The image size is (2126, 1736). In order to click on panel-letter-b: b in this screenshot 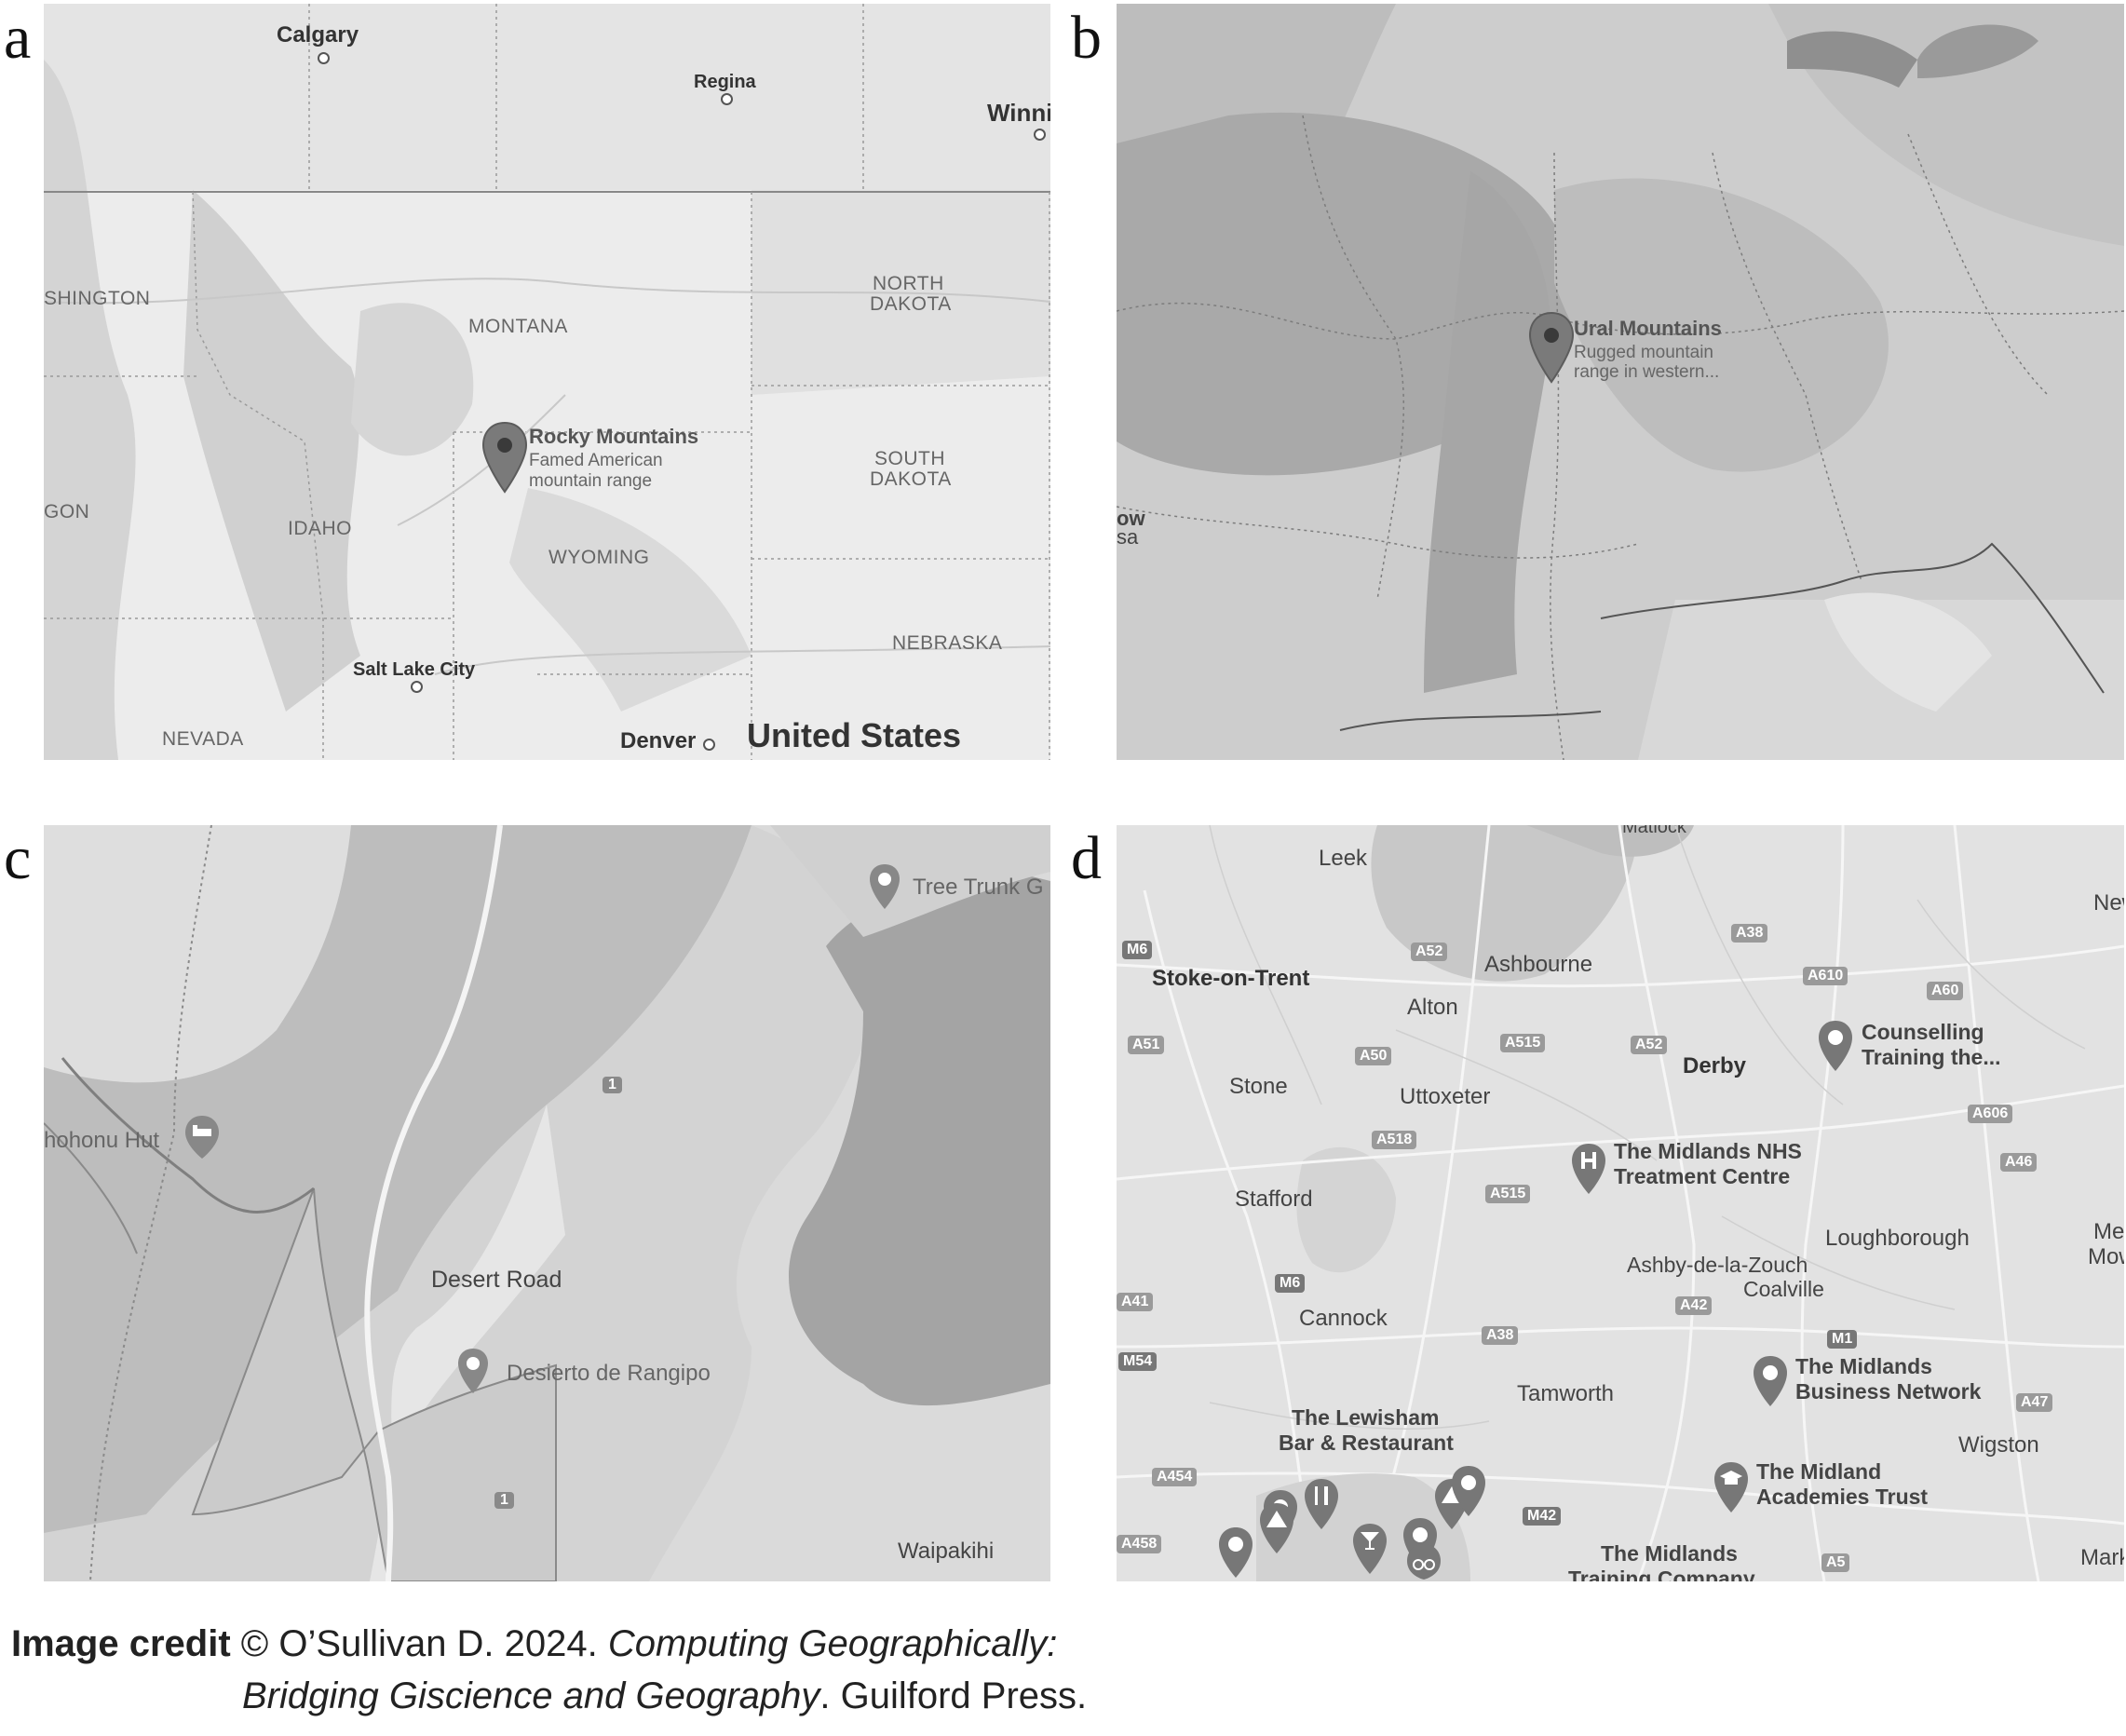, I will do `click(1086, 38)`.